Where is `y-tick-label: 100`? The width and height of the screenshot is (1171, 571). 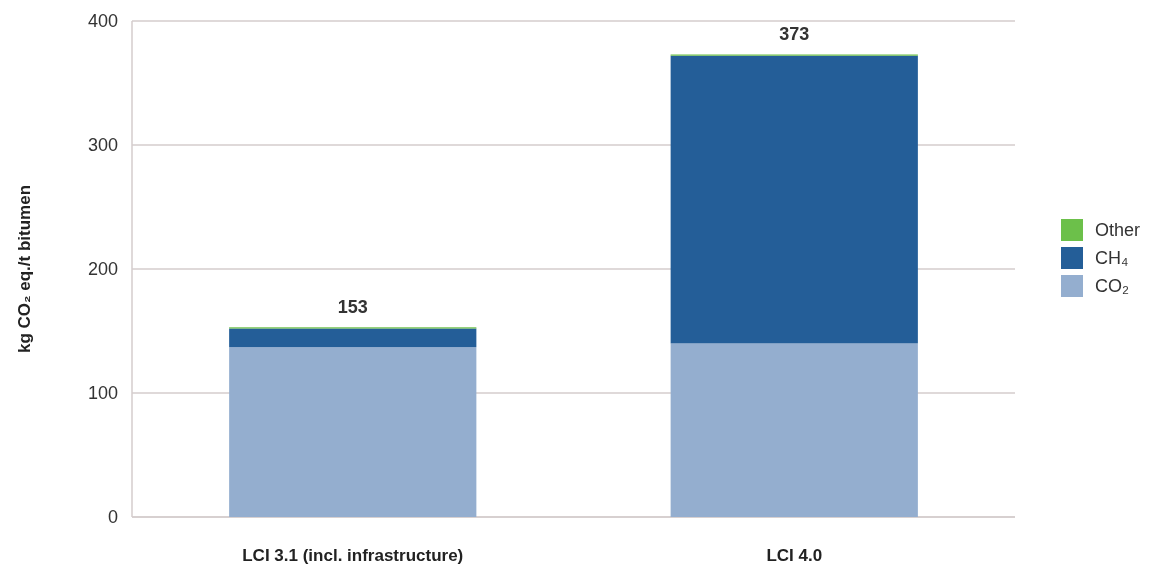 y-tick-label: 100 is located at coordinates (102, 393).